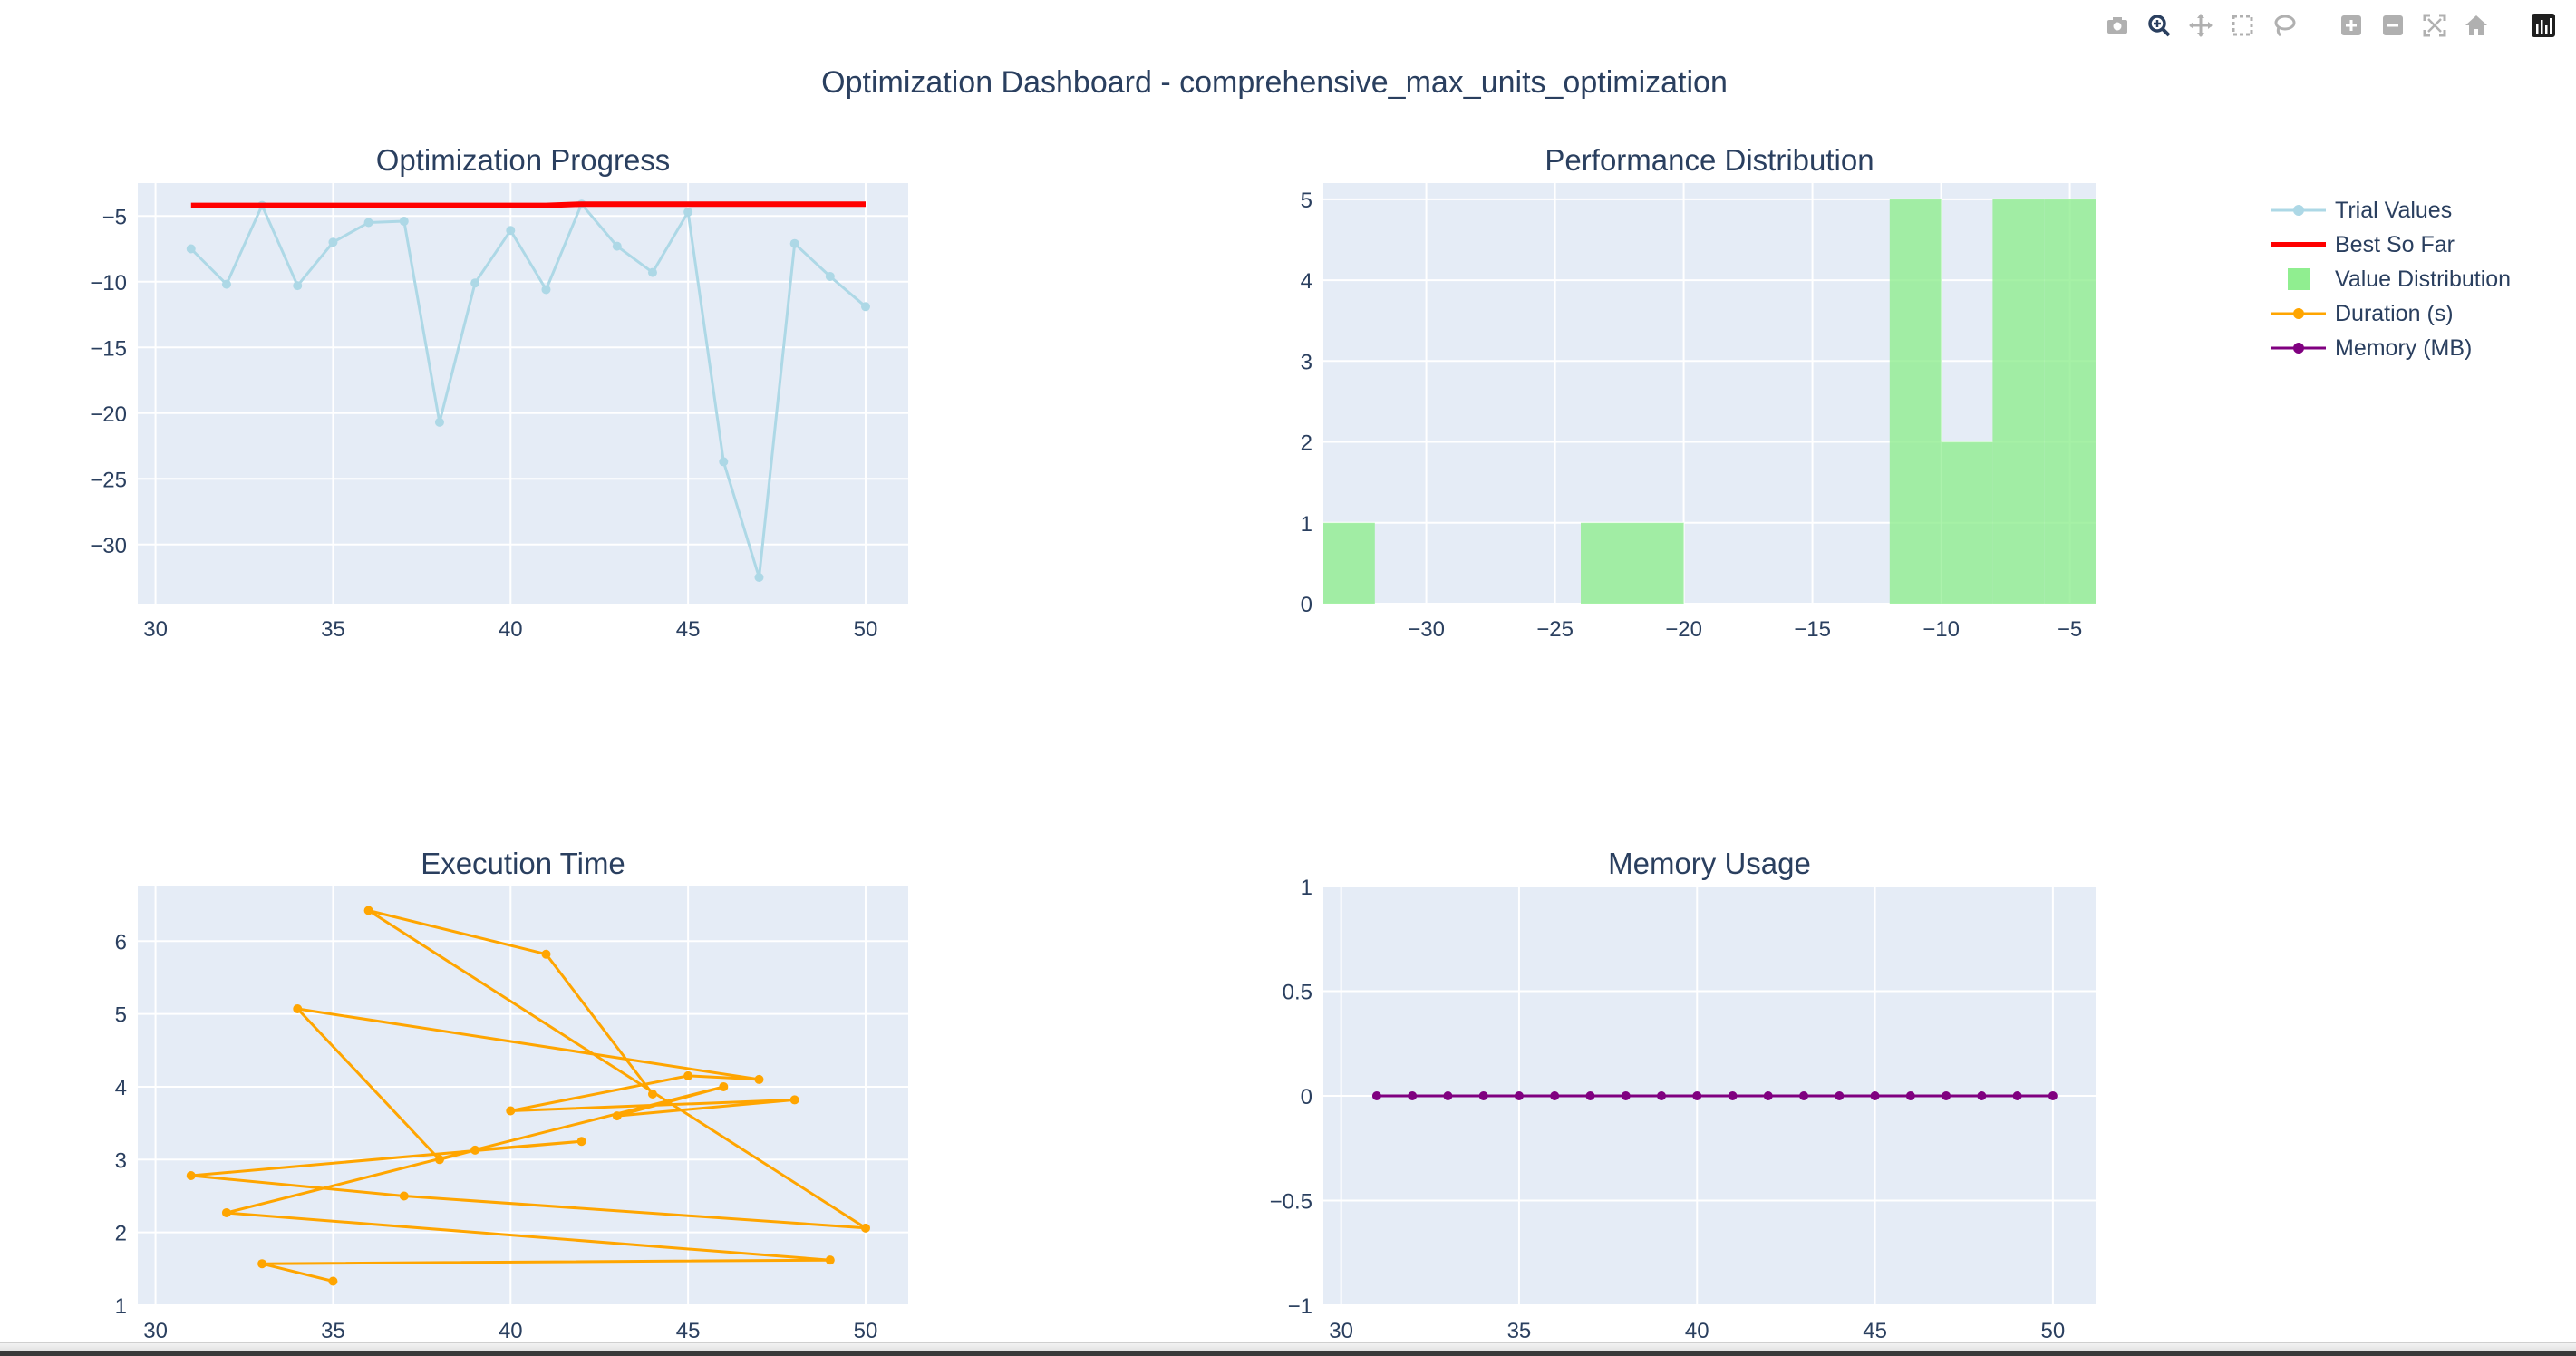  Describe the element at coordinates (2399, 279) in the screenshot. I see `legend-item: Value Distribution` at that location.